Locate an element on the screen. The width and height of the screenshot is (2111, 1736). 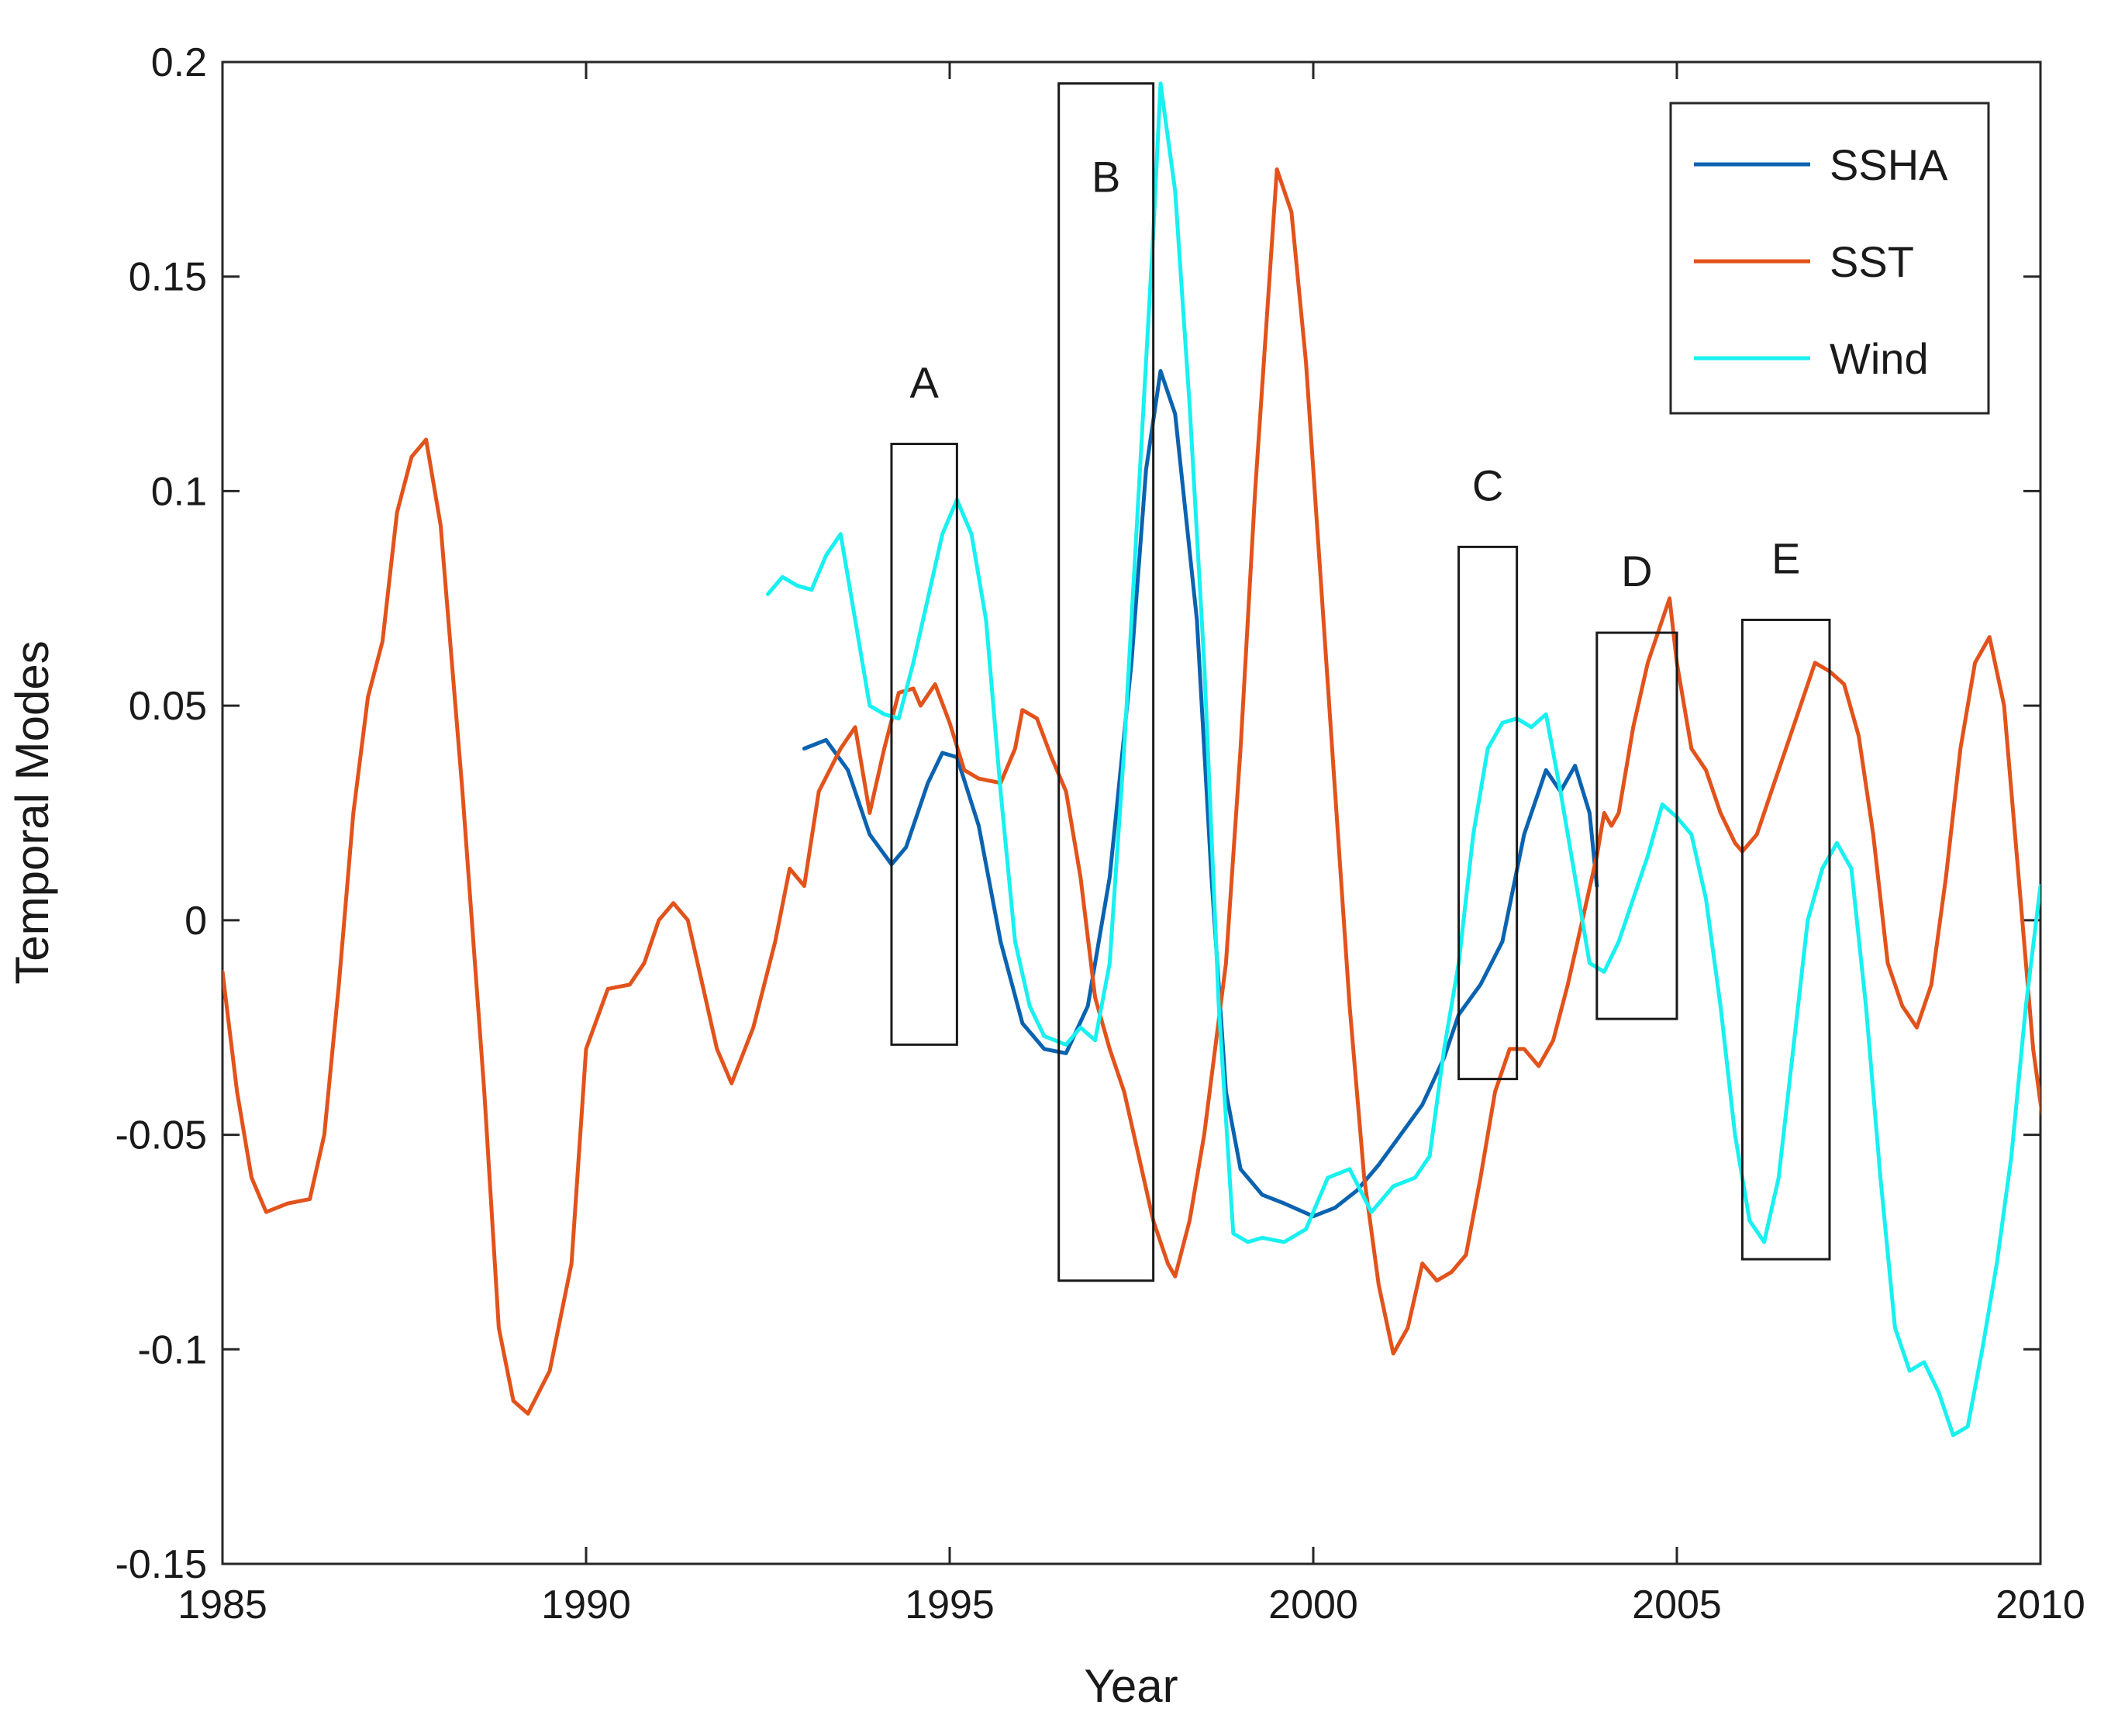
y-tick-label: 0.05 is located at coordinates (168, 706).